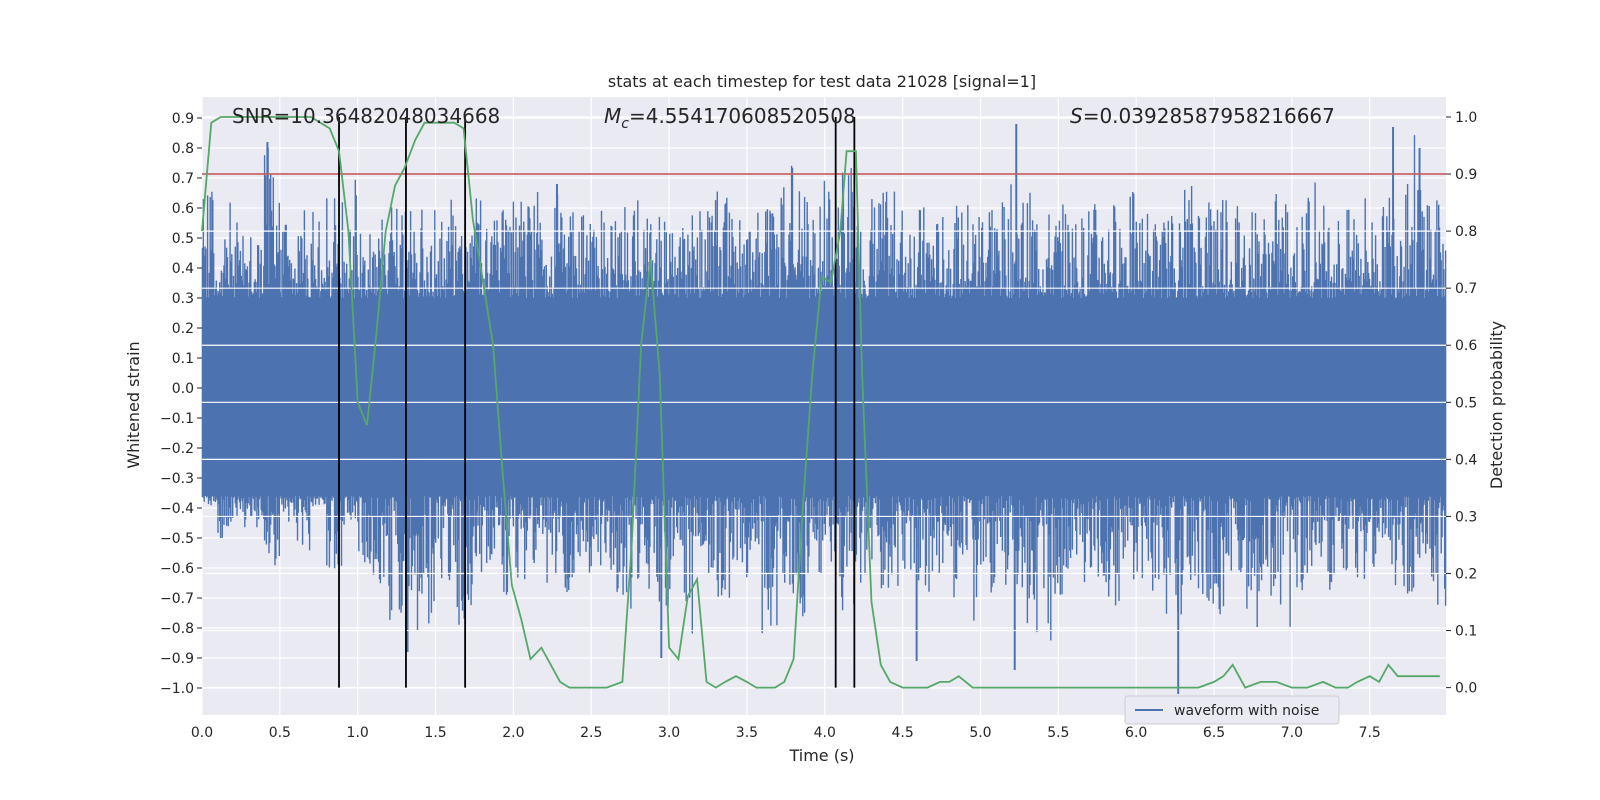 Image resolution: width=1600 pixels, height=800 pixels. I want to click on x-tick-label: 6.5, so click(1214, 733).